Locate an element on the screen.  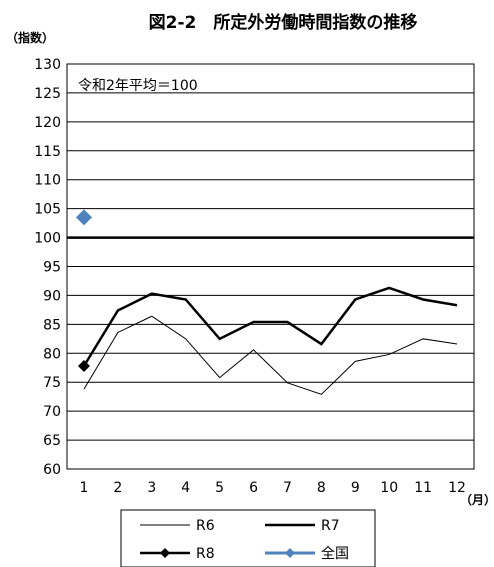
legend-item-R8: R8 is located at coordinates (177, 554).